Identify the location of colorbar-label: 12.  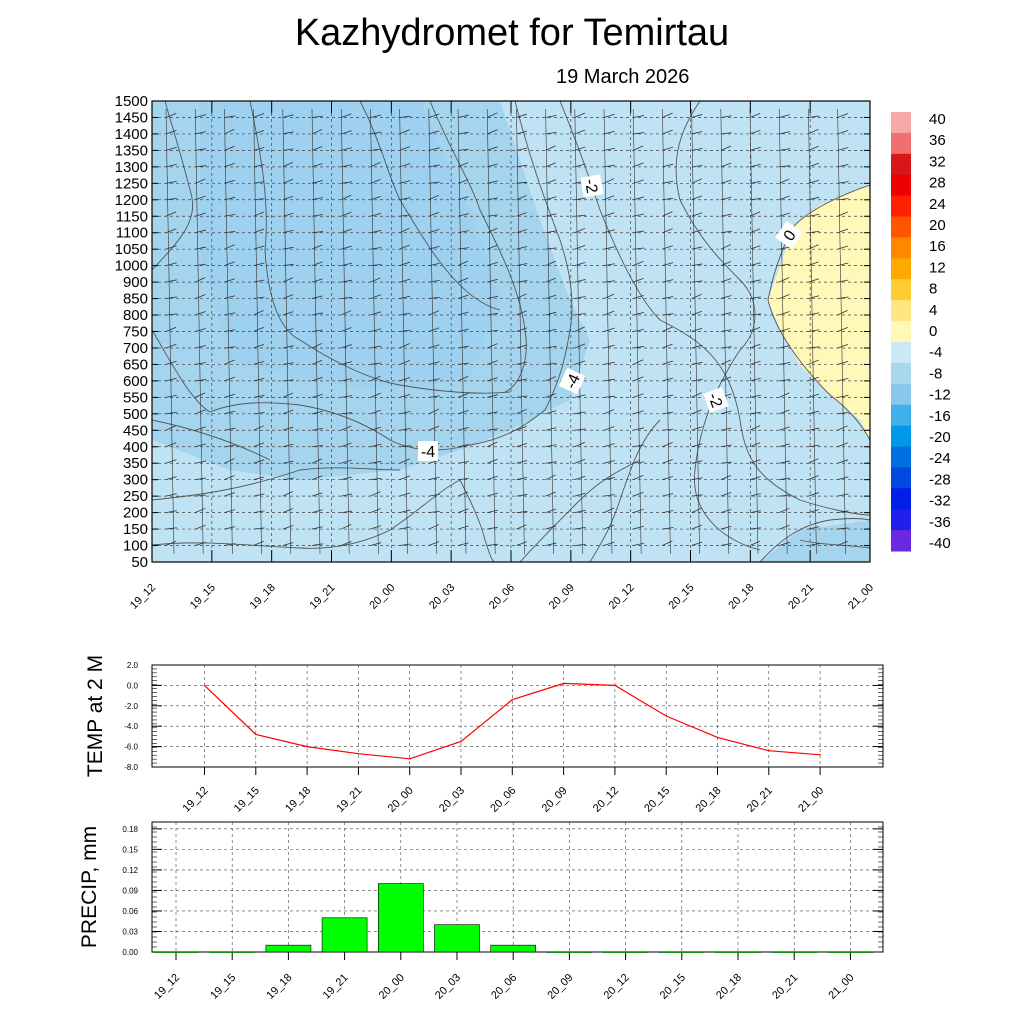
(937, 267).